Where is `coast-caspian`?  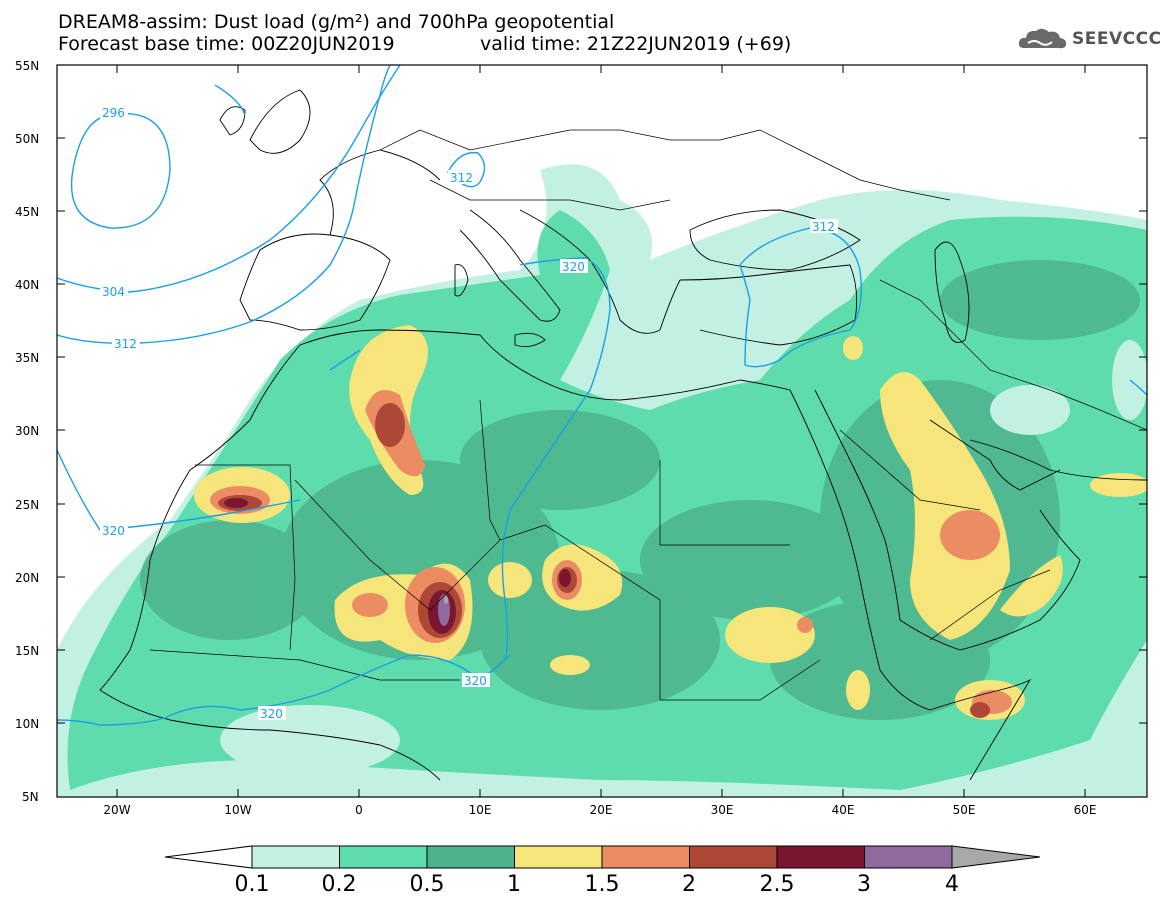
coast-caspian is located at coordinates (952, 292).